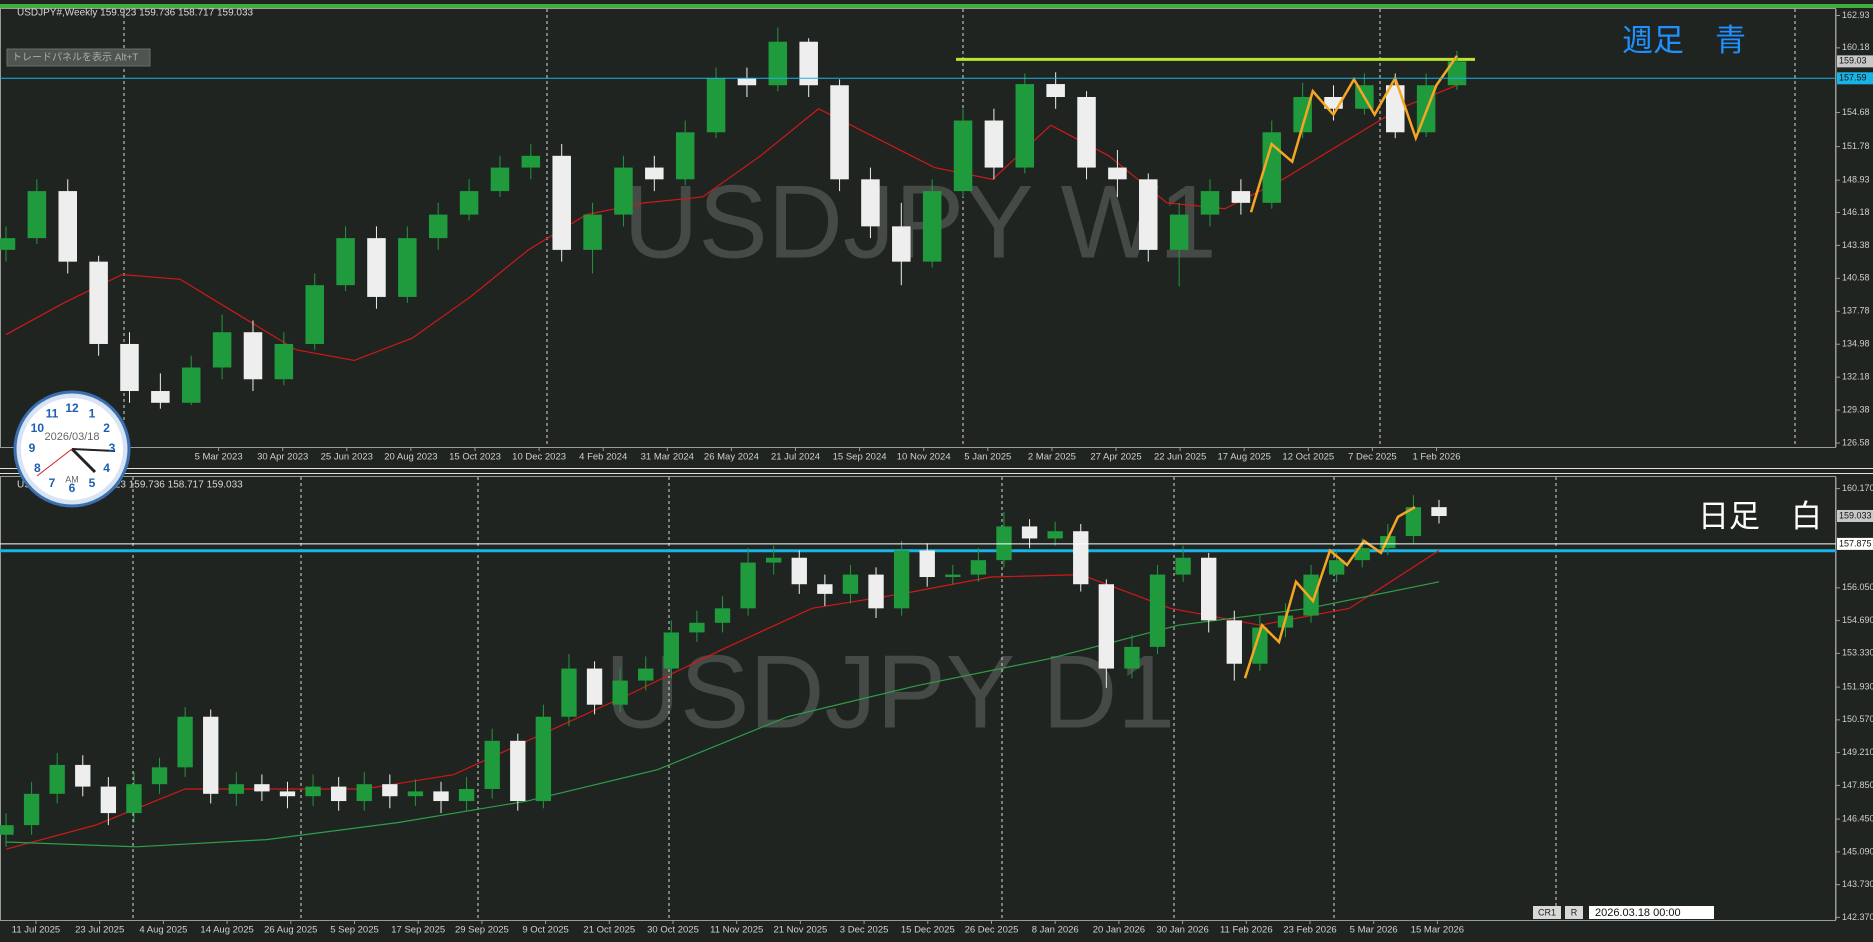 The image size is (1873, 942). Describe the element at coordinates (1856, 180) in the screenshot. I see `y-tick-label: 148.93` at that location.